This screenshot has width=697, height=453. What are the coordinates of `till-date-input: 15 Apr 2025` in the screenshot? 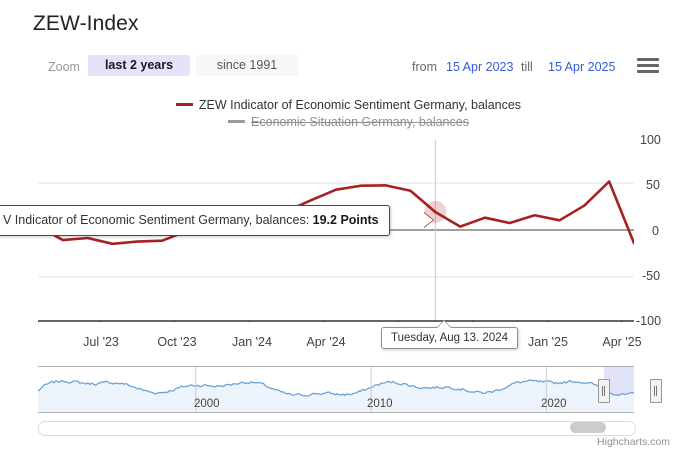 It's located at (582, 67).